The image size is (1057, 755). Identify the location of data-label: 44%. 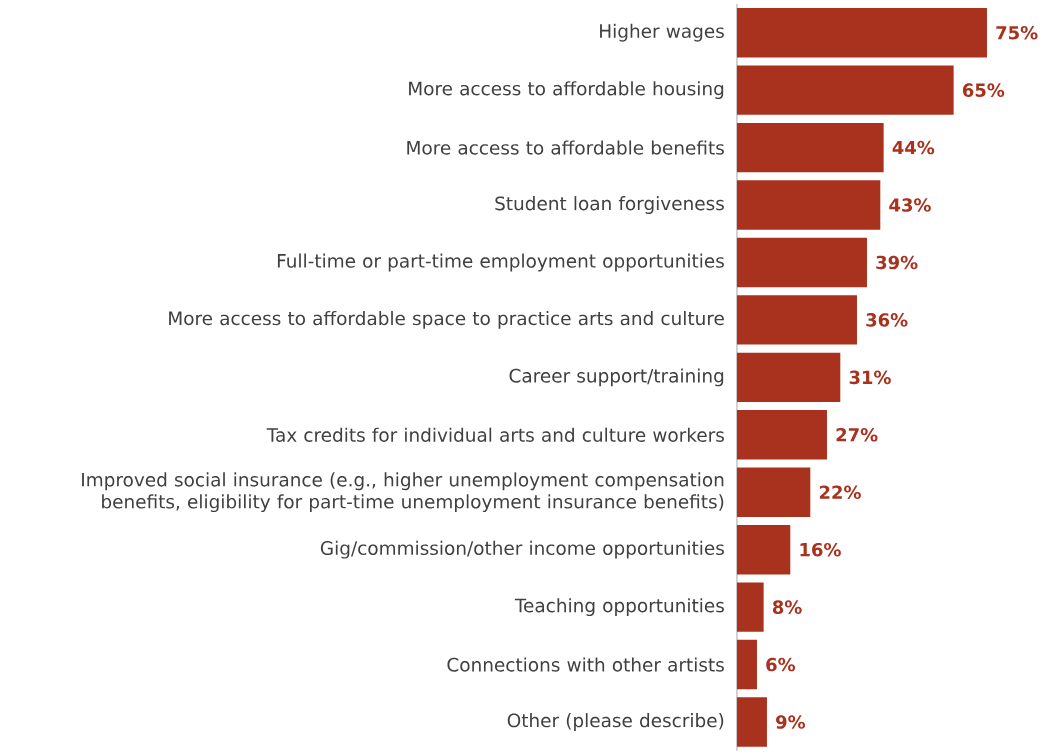
(913, 147).